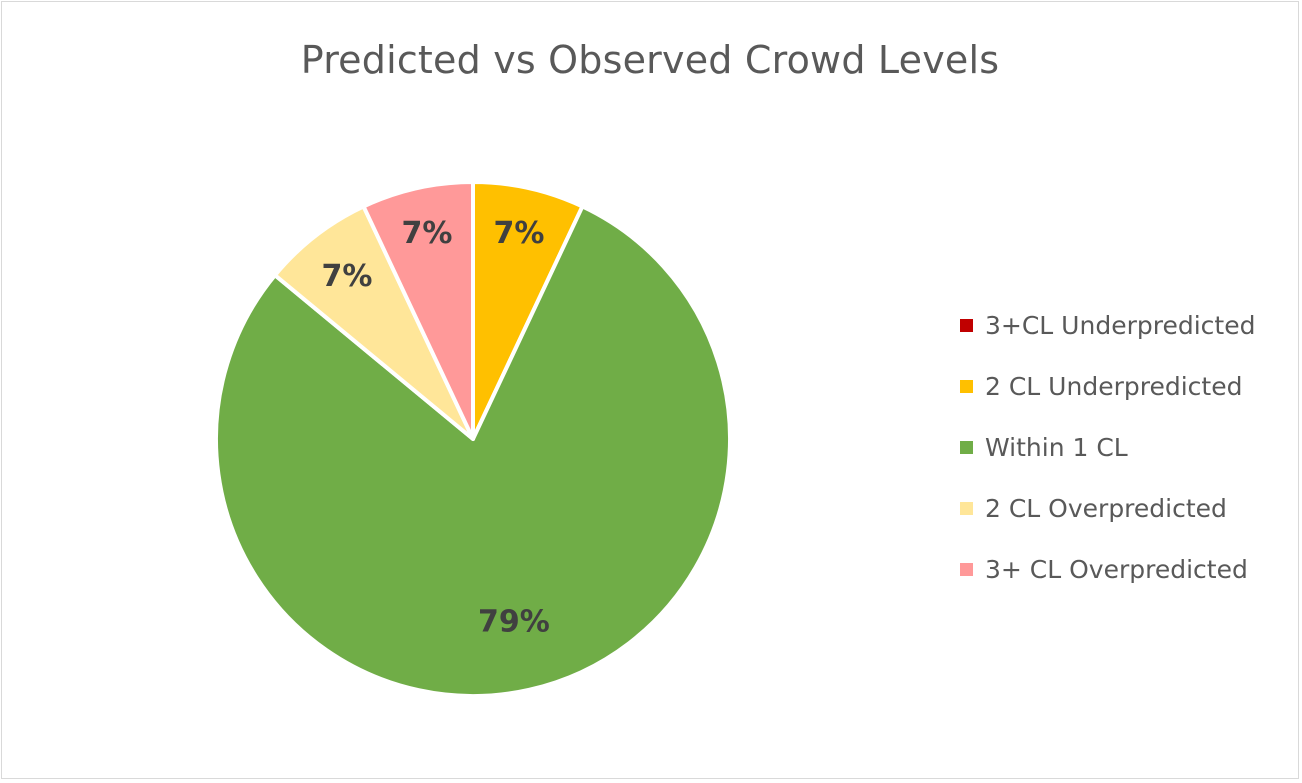 This screenshot has height=783, width=1302. I want to click on legend-label: 2 CL Underpredicted, so click(1114, 386).